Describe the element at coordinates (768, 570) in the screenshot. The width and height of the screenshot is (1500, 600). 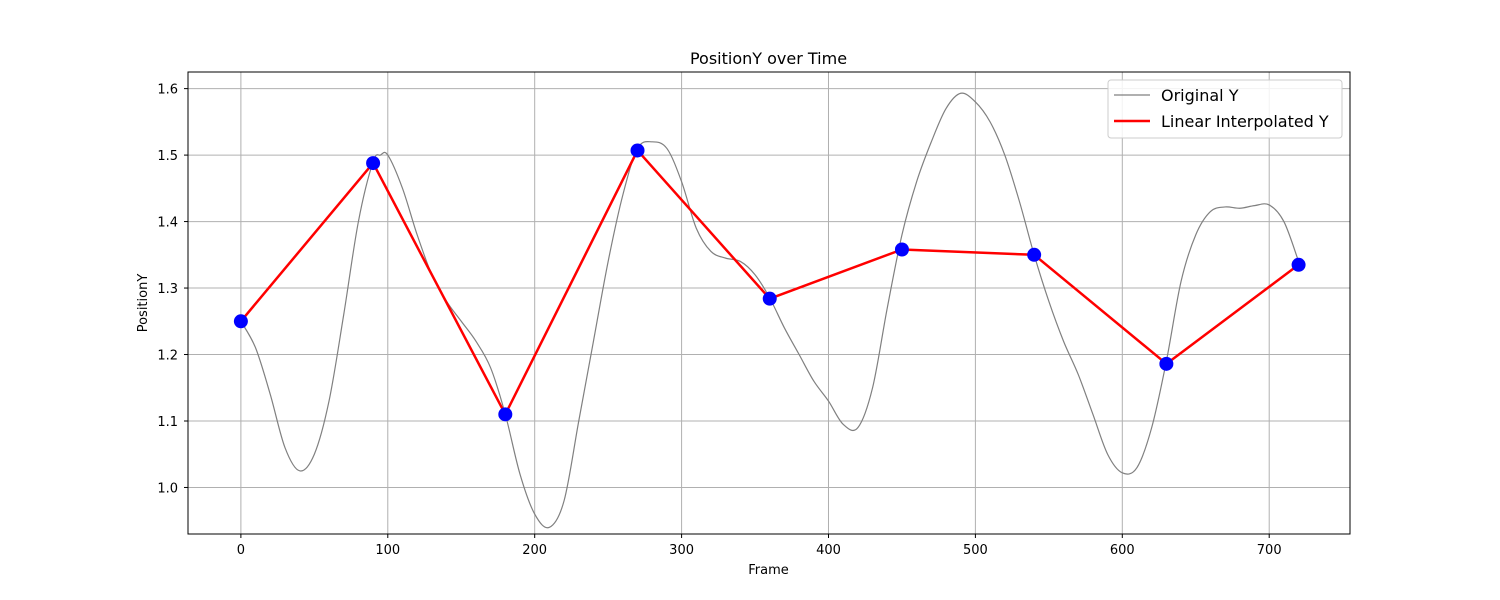
I see `x-axis-title: Frame` at that location.